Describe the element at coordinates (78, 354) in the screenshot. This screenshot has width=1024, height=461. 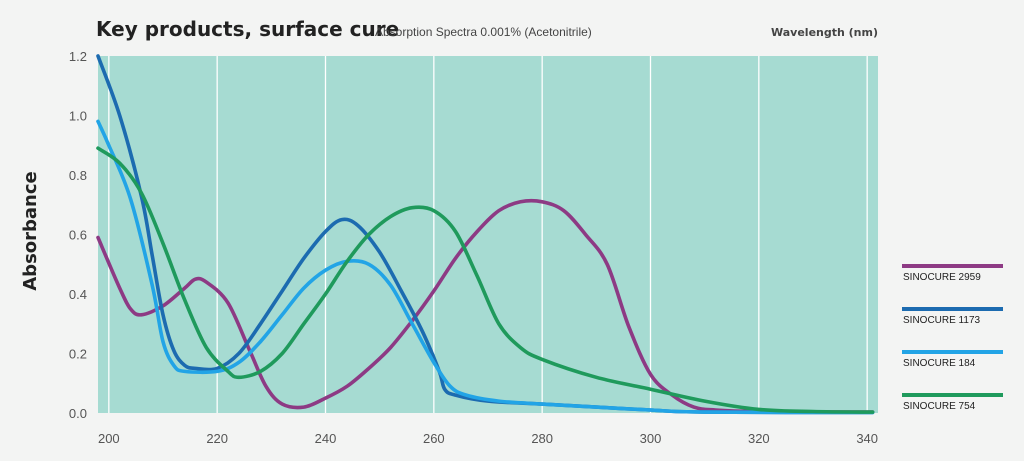
I see `y-tick-label: 0.2` at that location.